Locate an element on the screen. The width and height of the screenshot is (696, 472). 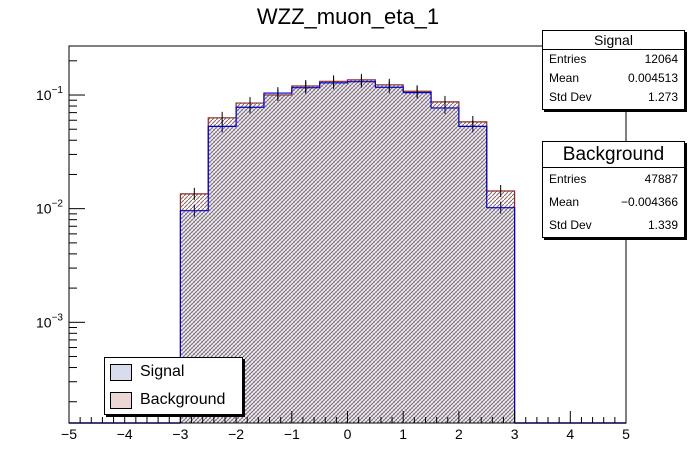
legend-entry-background: Background is located at coordinates (173, 400).